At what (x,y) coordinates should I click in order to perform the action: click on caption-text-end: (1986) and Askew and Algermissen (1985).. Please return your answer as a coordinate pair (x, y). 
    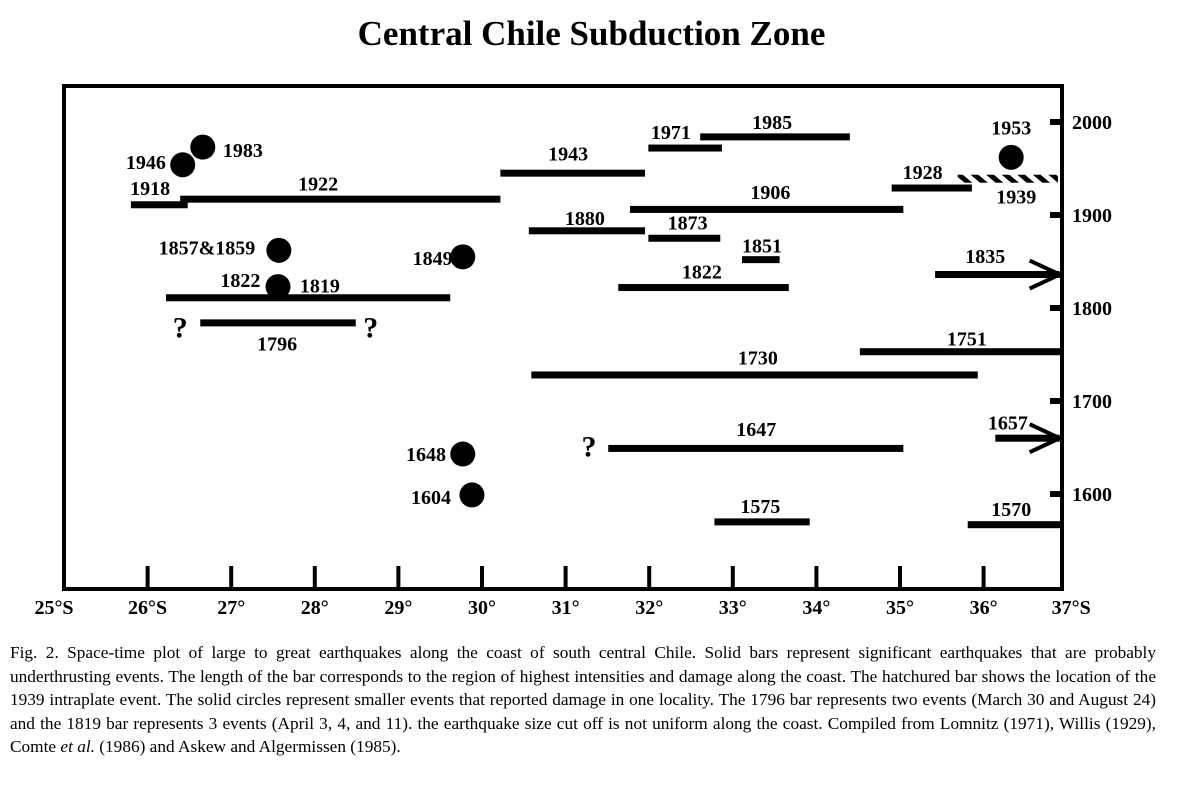
    Looking at the image, I should click on (247, 746).